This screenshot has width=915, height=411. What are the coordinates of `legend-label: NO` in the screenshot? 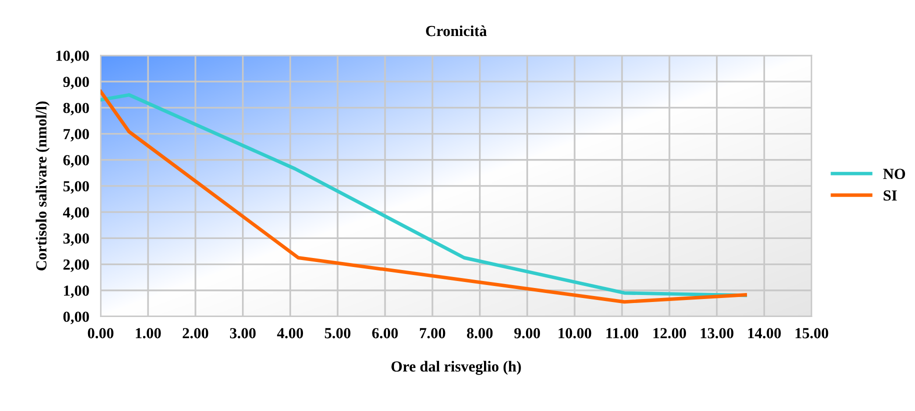 It's located at (894, 174).